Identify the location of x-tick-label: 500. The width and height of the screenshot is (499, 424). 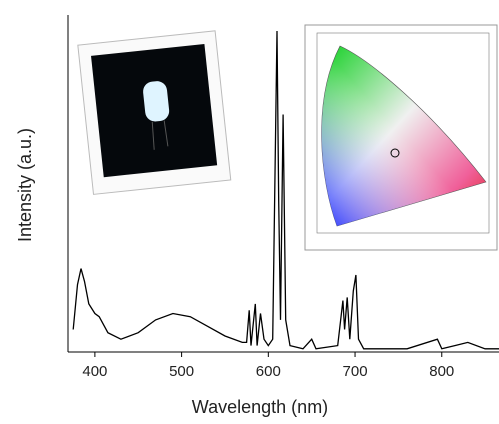
(181, 371).